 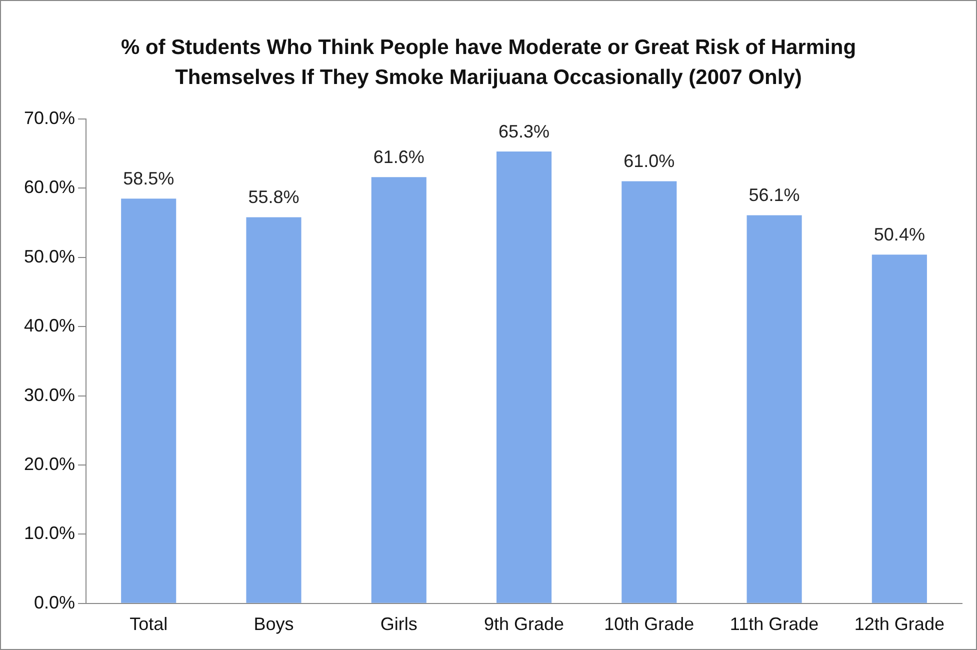 I want to click on y-tick-label: 50.0%, so click(x=50, y=256).